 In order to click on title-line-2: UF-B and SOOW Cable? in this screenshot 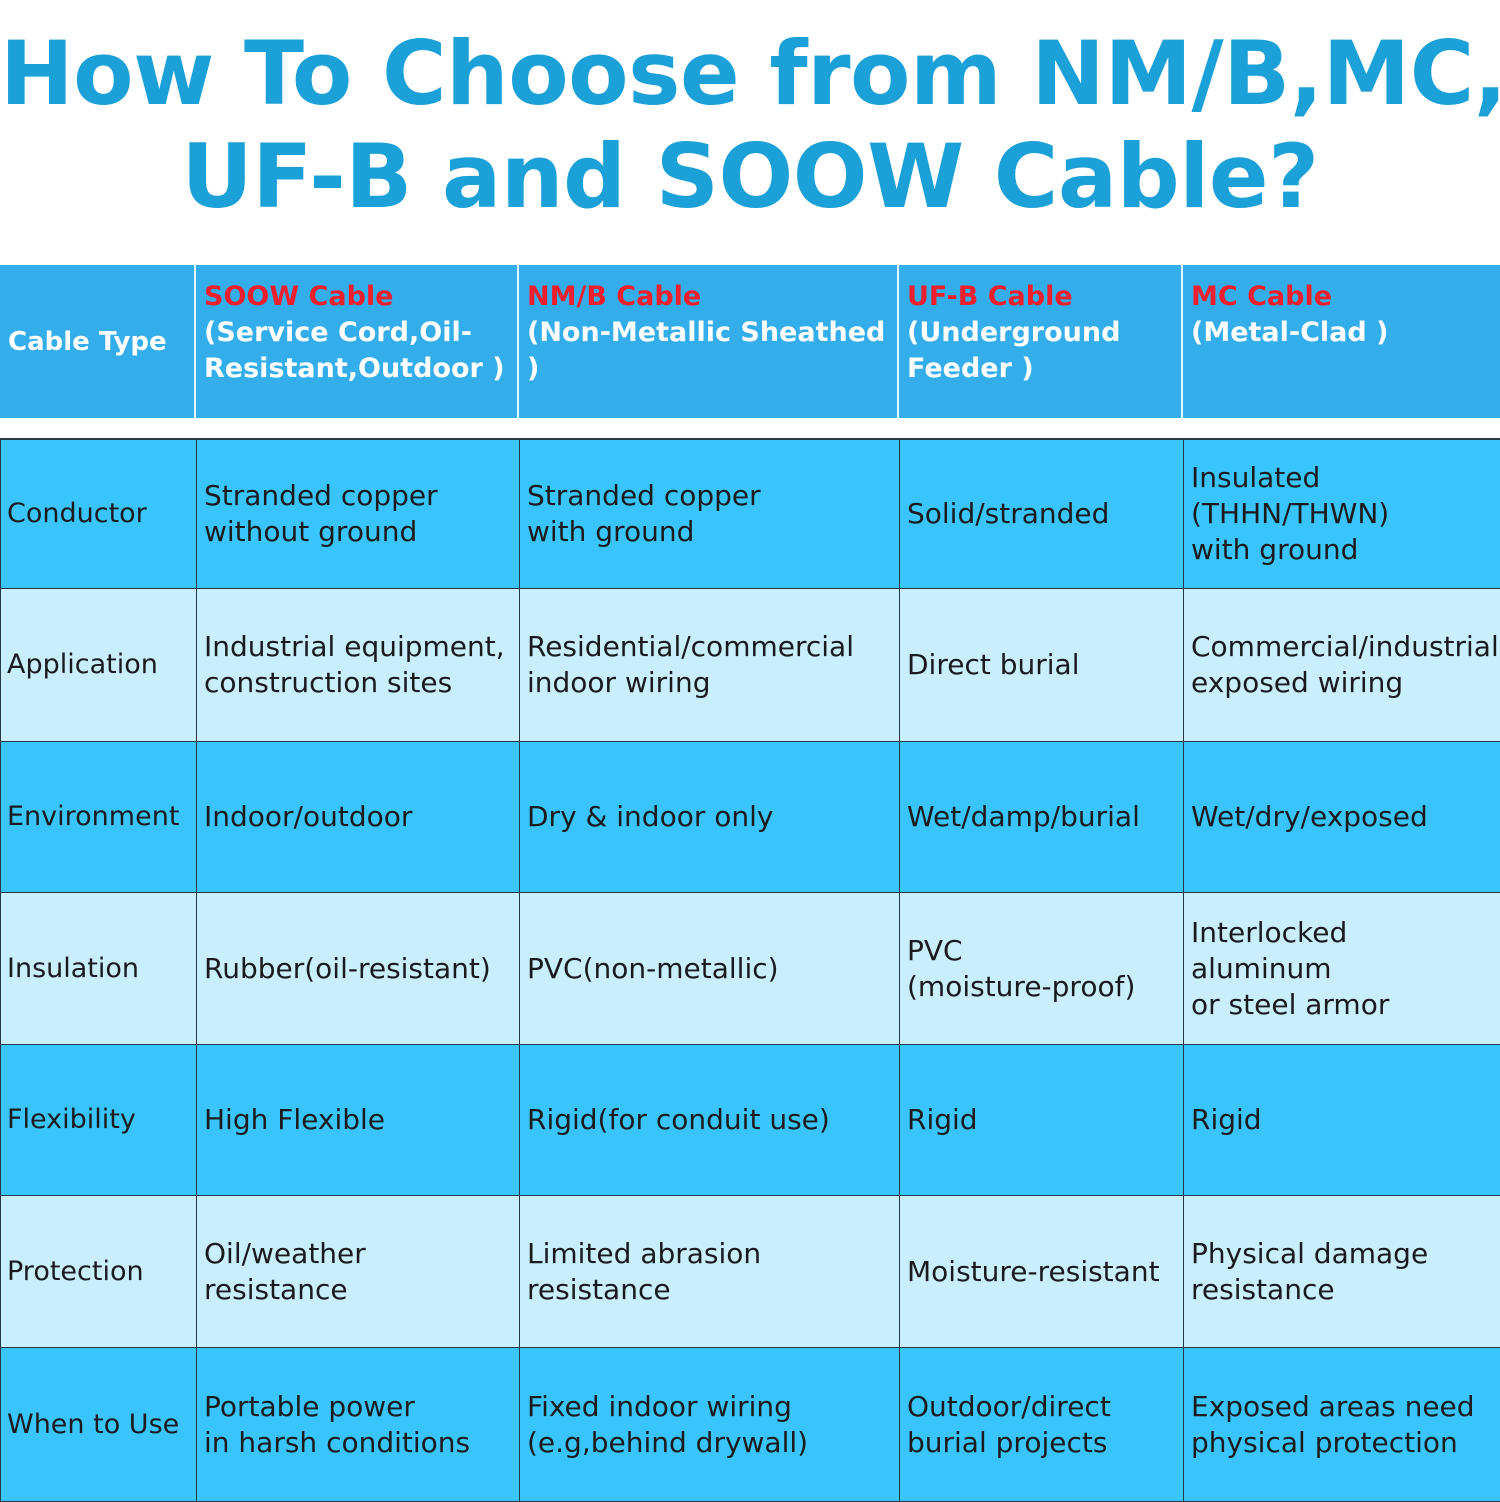, I will do `click(750, 176)`.